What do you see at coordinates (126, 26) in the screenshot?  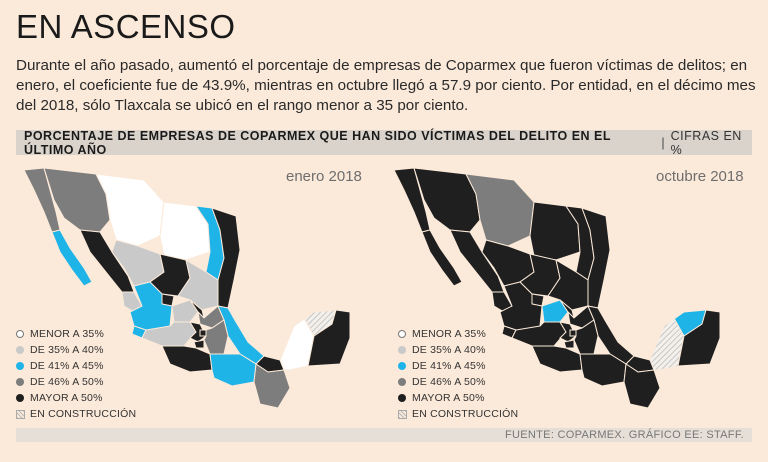 I see `page-title: EN ASCENSO` at bounding box center [126, 26].